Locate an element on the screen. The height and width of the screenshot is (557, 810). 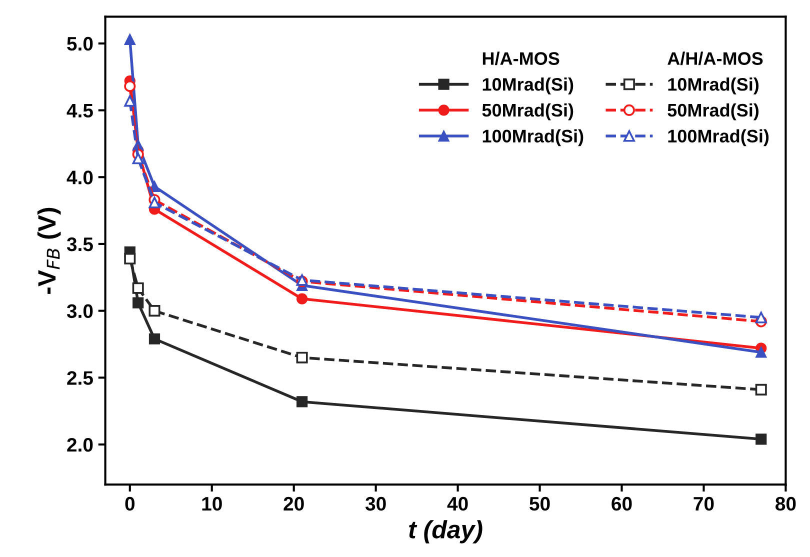
y-tick-label: 2.5 is located at coordinates (80, 378).